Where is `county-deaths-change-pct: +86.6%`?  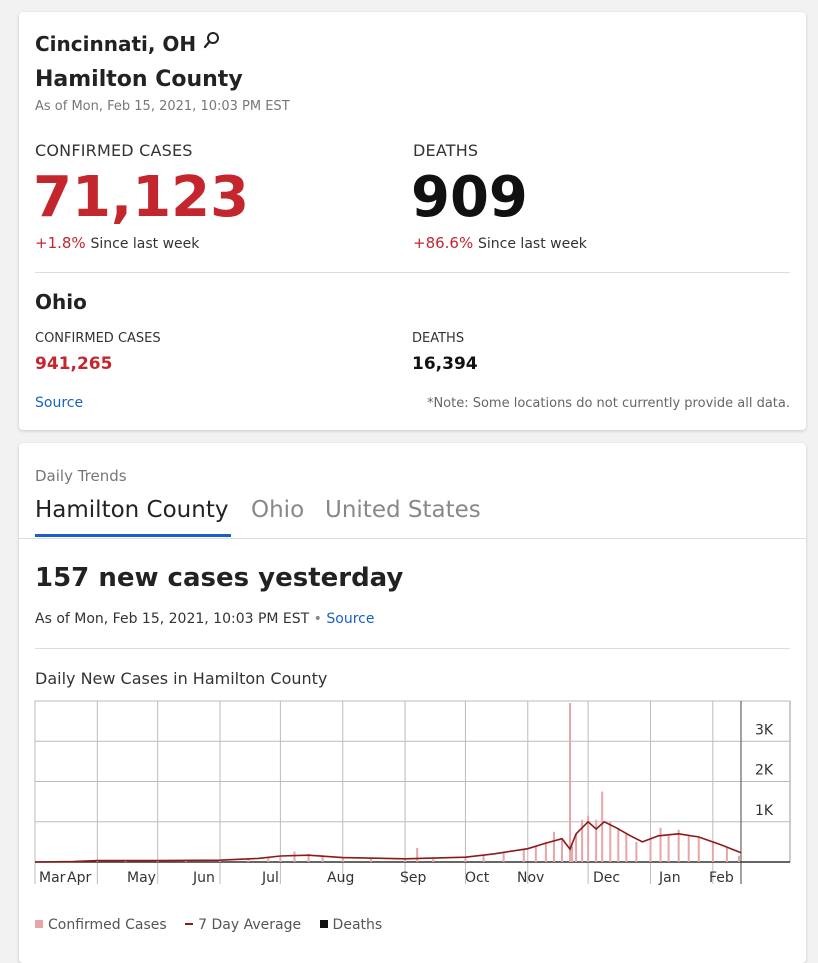 county-deaths-change-pct: +86.6% is located at coordinates (443, 243).